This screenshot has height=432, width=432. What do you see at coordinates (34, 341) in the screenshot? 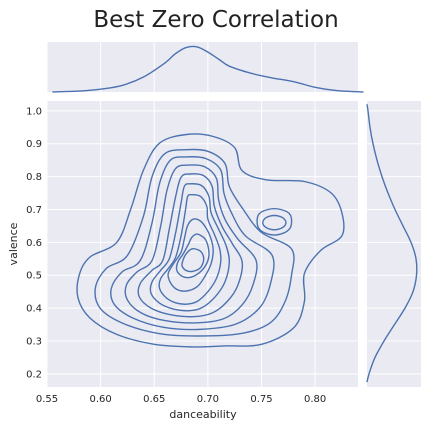
I see `y-tick-label: 0.3` at bounding box center [34, 341].